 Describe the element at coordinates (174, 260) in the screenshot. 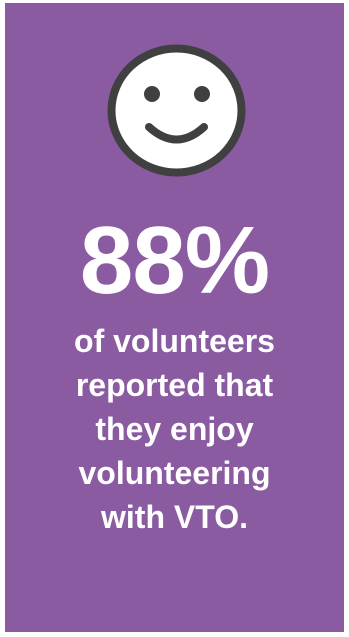

I see `statistic-value: 88%` at that location.